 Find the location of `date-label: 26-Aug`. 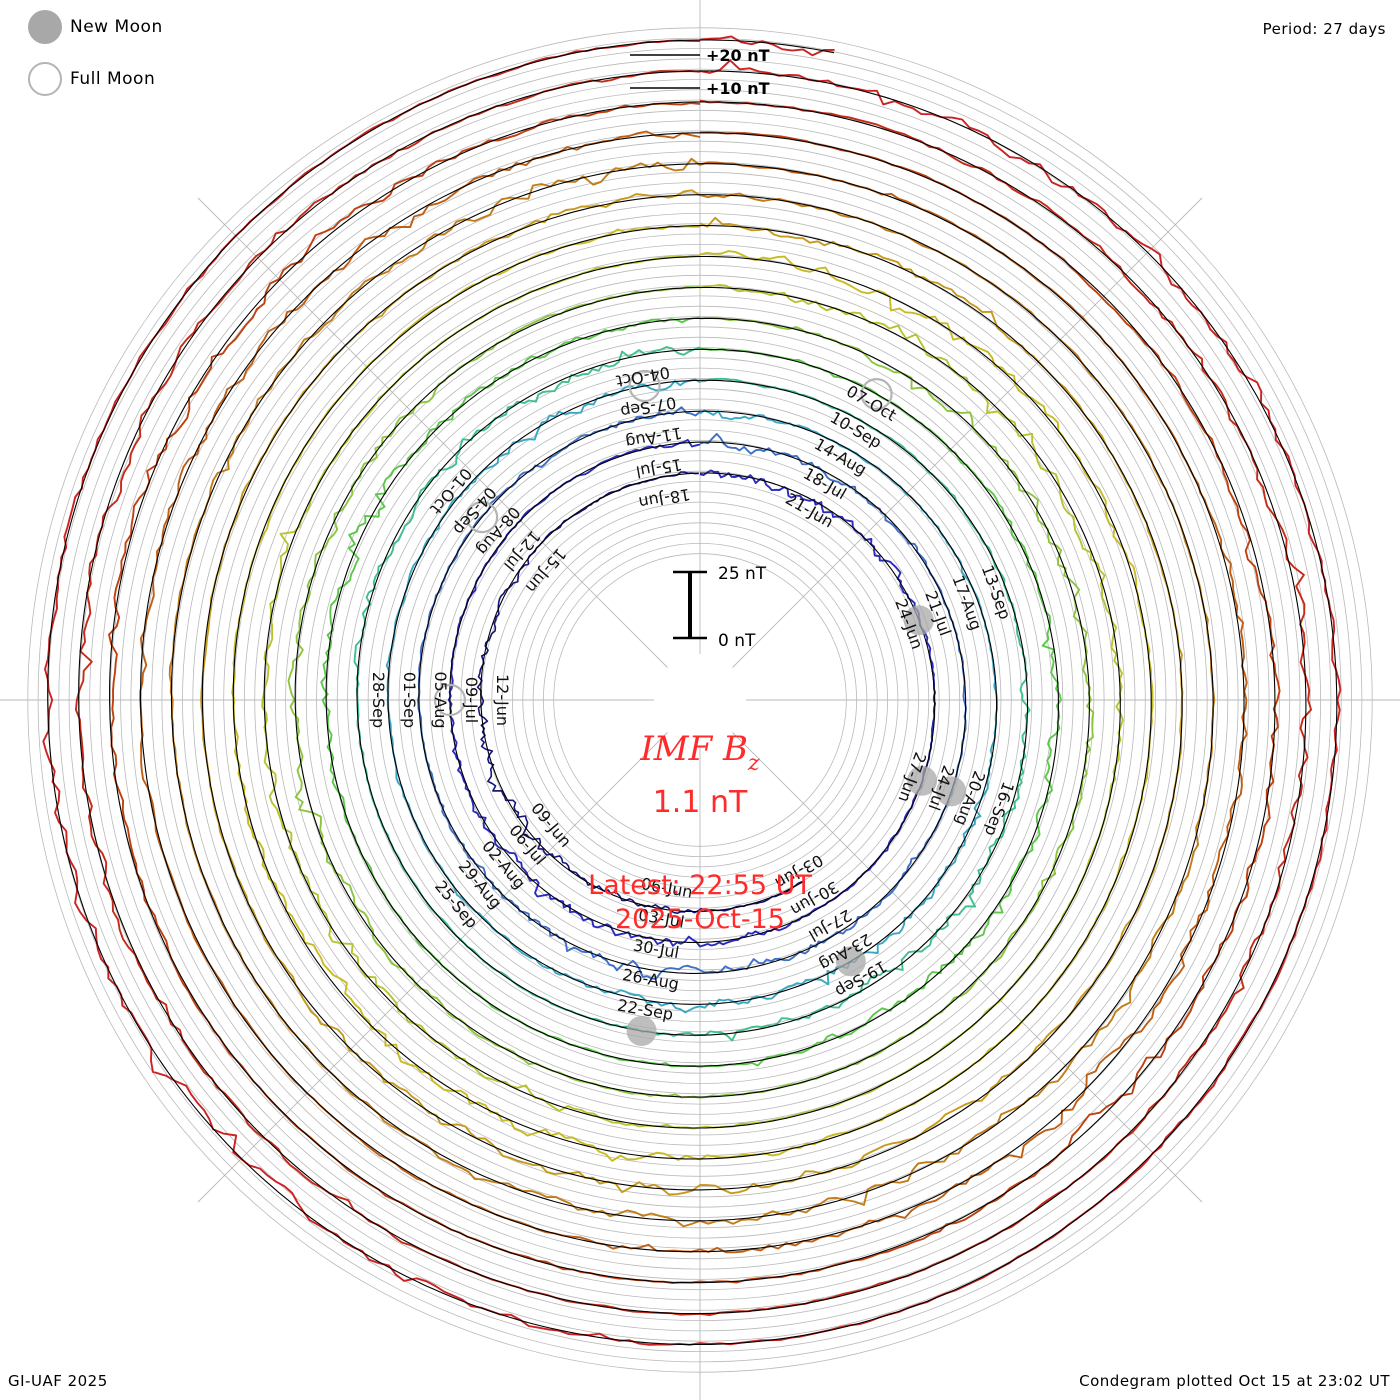

date-label: 26-Aug is located at coordinates (650, 979).